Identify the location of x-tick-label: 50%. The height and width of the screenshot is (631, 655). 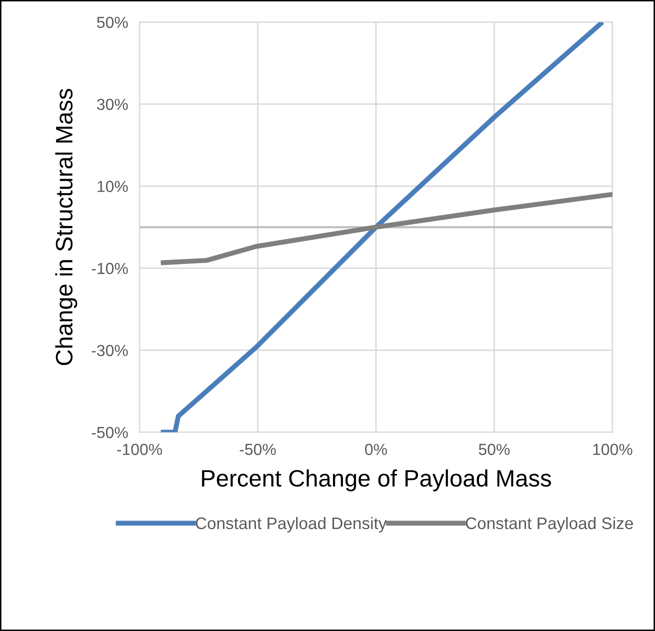
(494, 450).